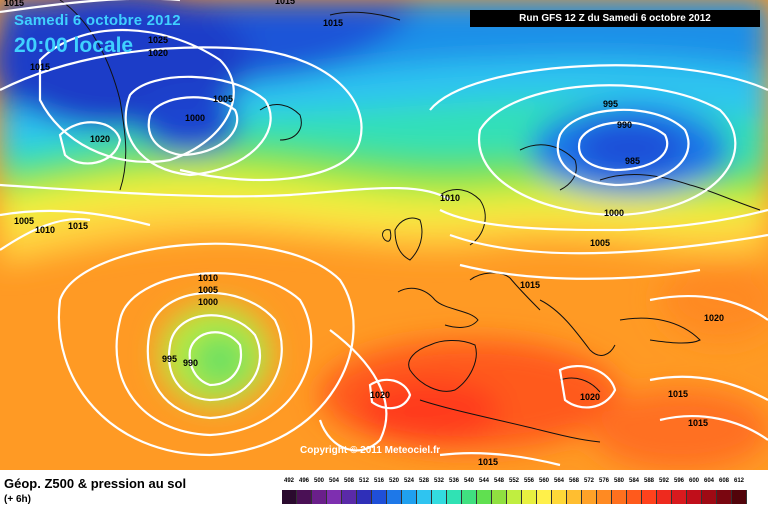 This screenshot has width=768, height=512. Describe the element at coordinates (514, 497) in the screenshot. I see `color-scale-bar` at that location.